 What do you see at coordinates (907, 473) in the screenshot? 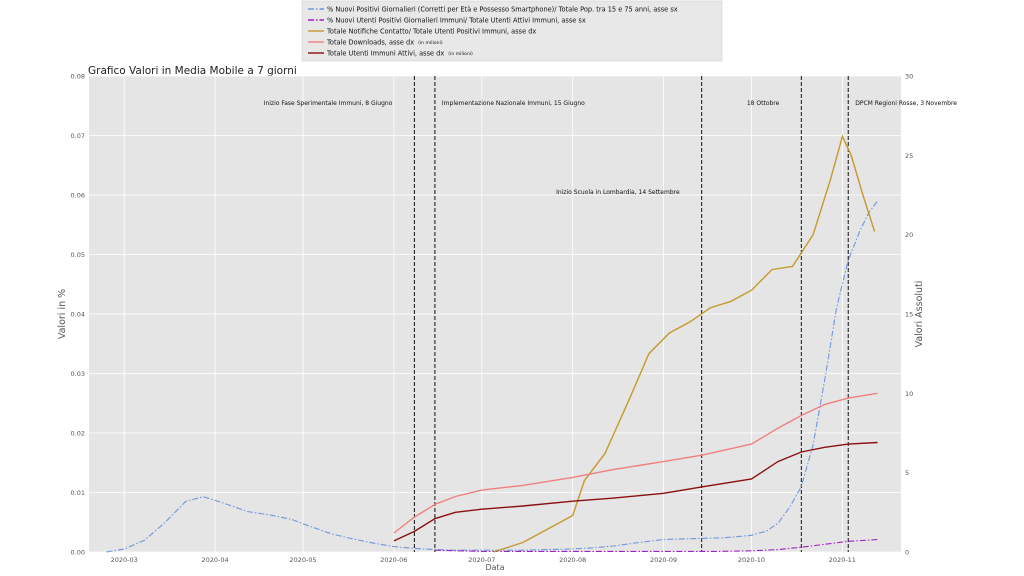
I see `y-right-tick-label: 5` at bounding box center [907, 473].